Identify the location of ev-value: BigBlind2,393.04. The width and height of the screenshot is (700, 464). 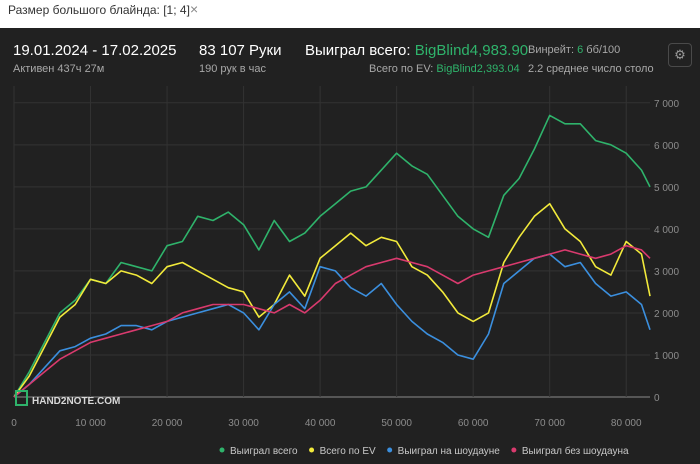
(478, 69).